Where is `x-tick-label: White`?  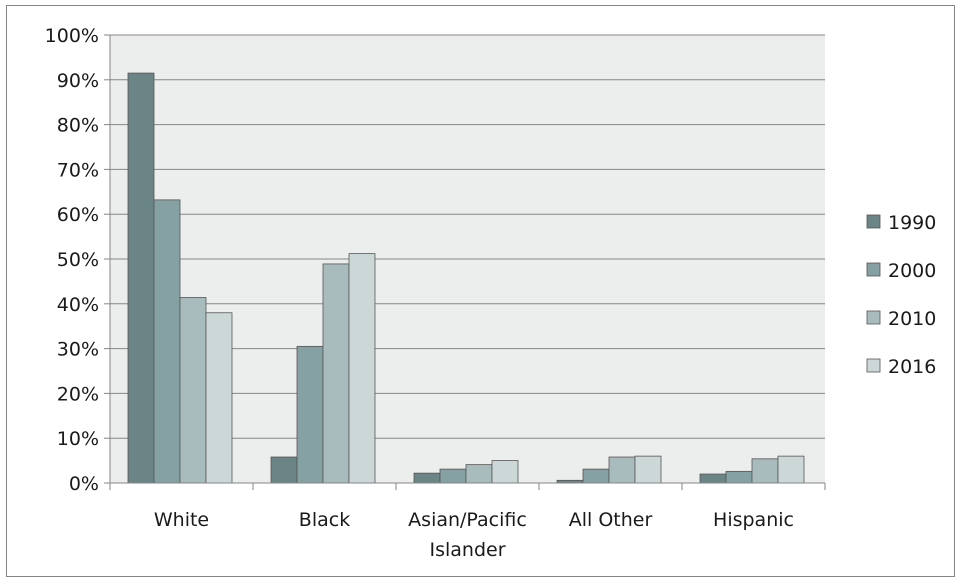
x-tick-label: White is located at coordinates (181, 520).